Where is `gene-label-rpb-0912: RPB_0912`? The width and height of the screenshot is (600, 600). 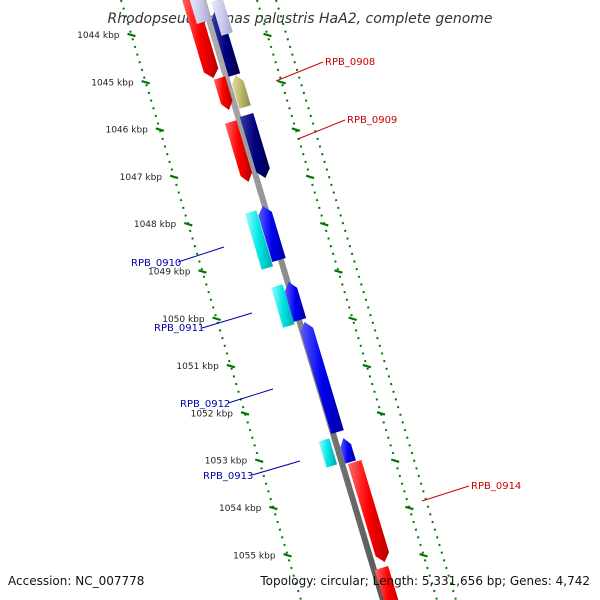
gene-label-rpb-0912: RPB_0912 is located at coordinates (205, 404).